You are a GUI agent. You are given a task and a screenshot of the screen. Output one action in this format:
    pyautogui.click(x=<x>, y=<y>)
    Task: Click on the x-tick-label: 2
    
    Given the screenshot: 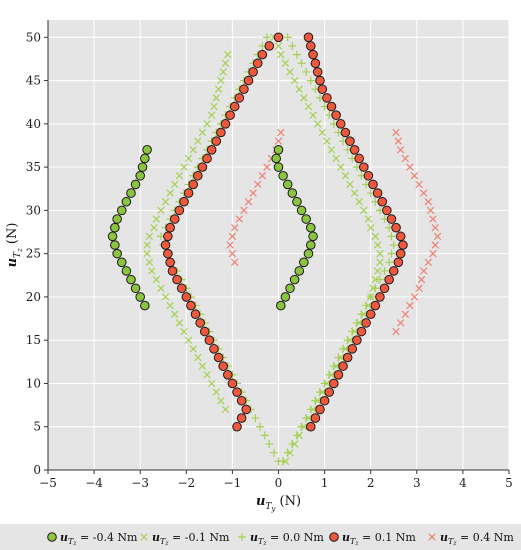 What is the action you would take?
    pyautogui.click(x=371, y=483)
    